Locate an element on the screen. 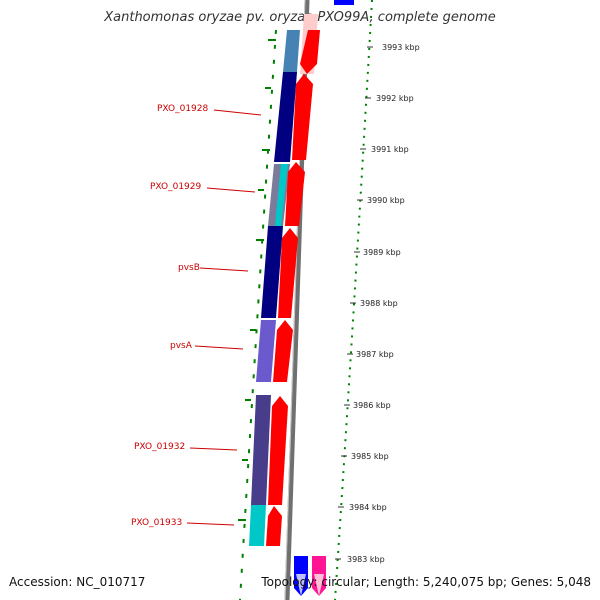  top-feature-marker is located at coordinates (344, 2).